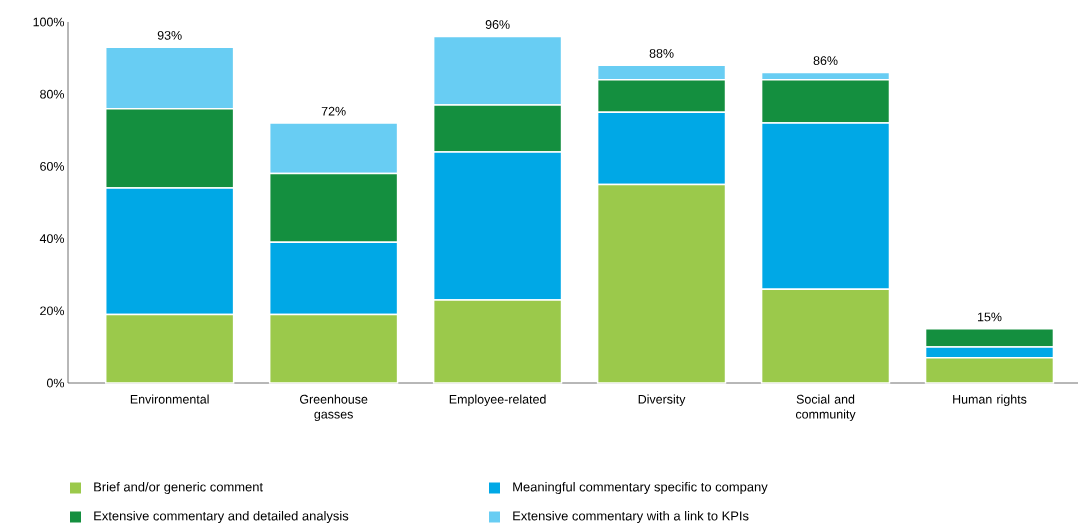 The width and height of the screenshot is (1078, 526). I want to click on legend-label: Extensive commentary with a link to KPIs, so click(631, 517).